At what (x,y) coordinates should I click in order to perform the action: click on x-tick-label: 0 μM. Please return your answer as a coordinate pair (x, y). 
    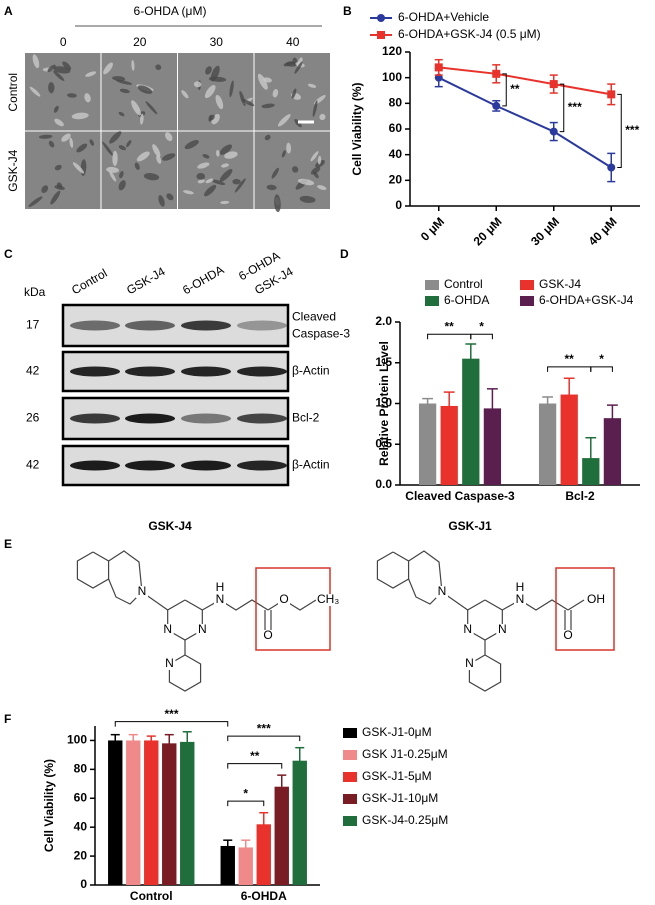
    Looking at the image, I should click on (432, 228).